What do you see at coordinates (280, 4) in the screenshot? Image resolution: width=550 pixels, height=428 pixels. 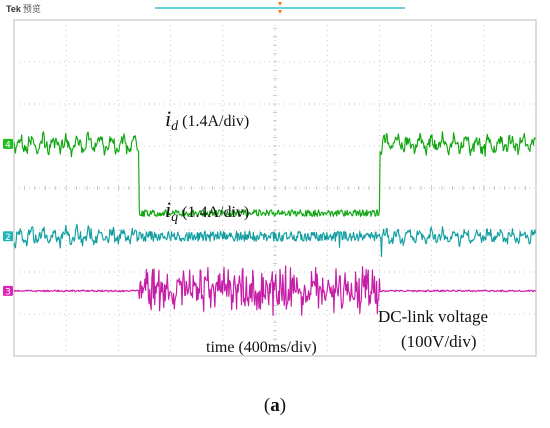 I see `trigger-position-icon` at bounding box center [280, 4].